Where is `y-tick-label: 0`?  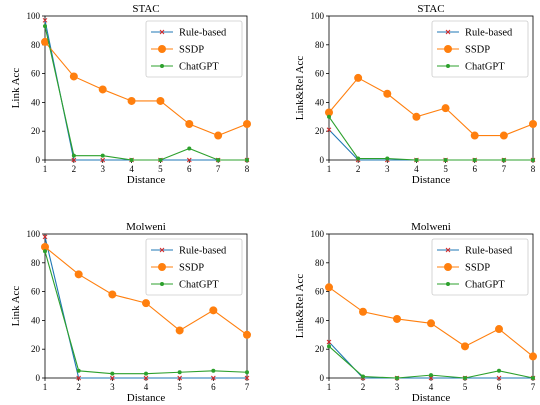 y-tick-label: 0 is located at coordinates (322, 378).